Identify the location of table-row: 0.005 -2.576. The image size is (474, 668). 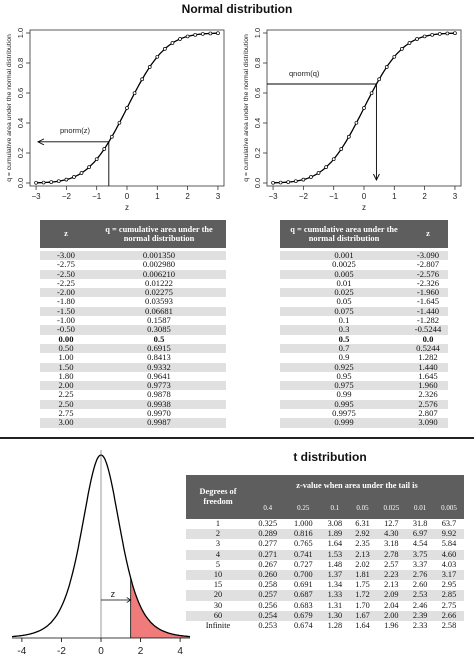
(364, 274).